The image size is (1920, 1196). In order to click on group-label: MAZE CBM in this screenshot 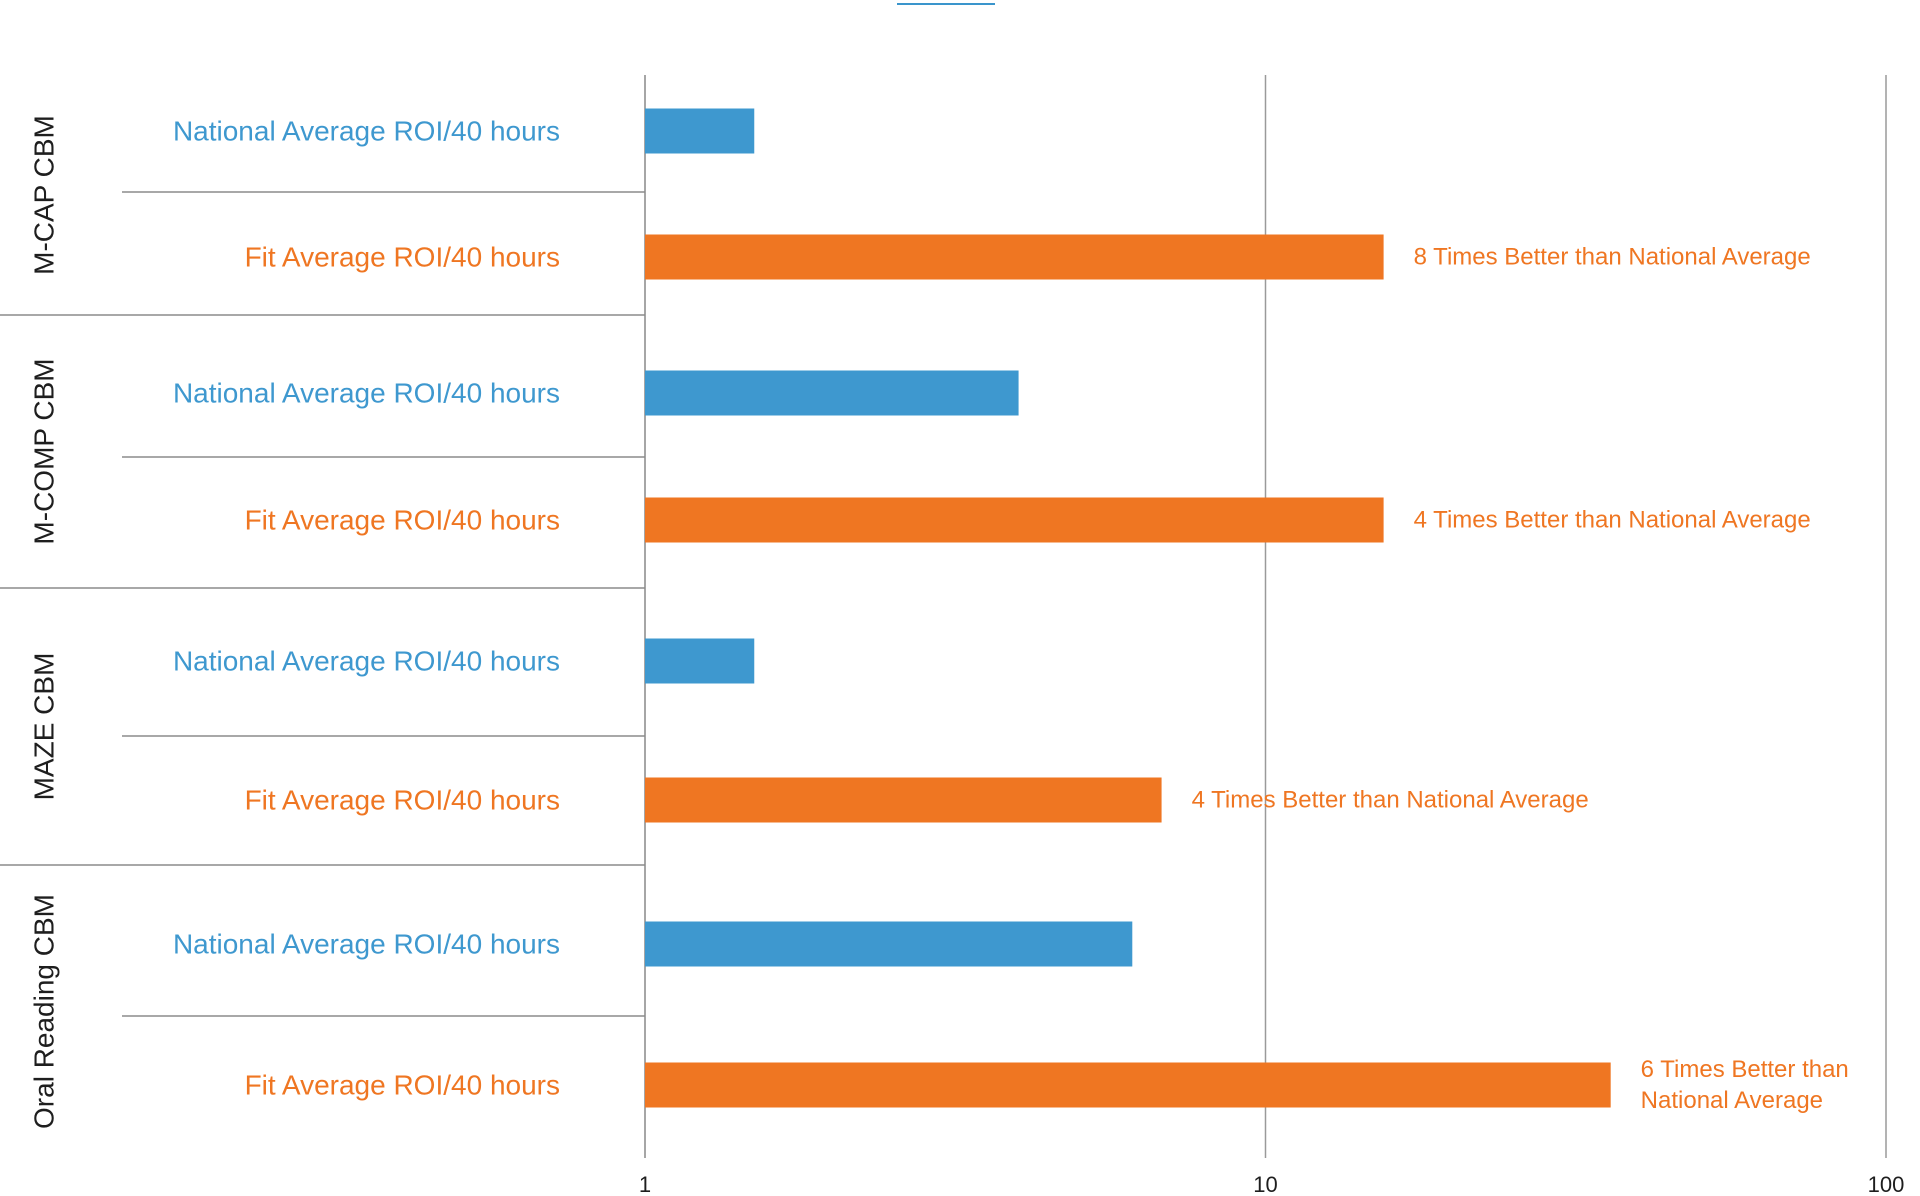, I will do `click(44, 727)`.